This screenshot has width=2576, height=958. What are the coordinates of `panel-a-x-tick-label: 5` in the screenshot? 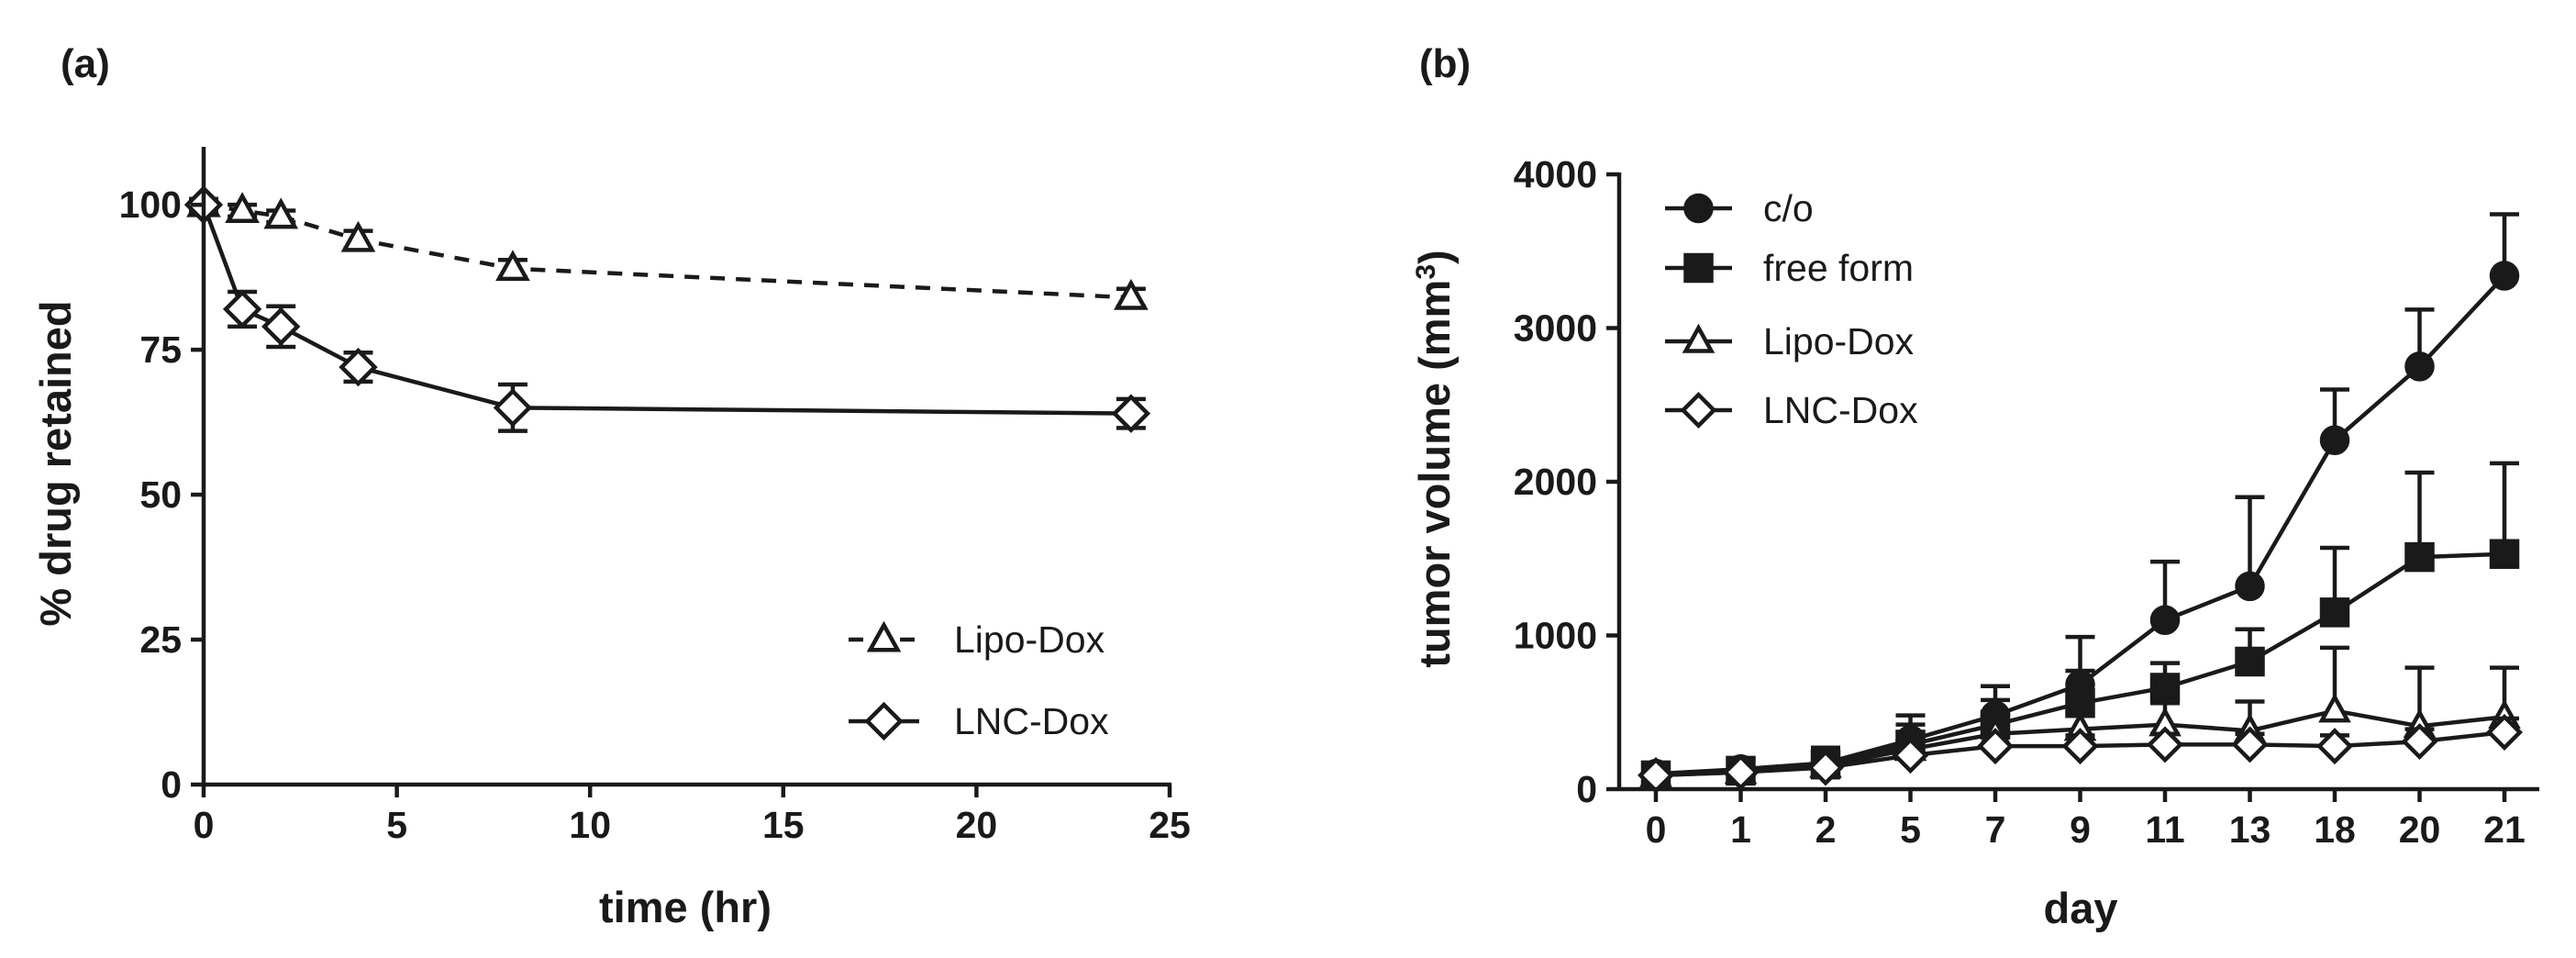 It's located at (396, 825).